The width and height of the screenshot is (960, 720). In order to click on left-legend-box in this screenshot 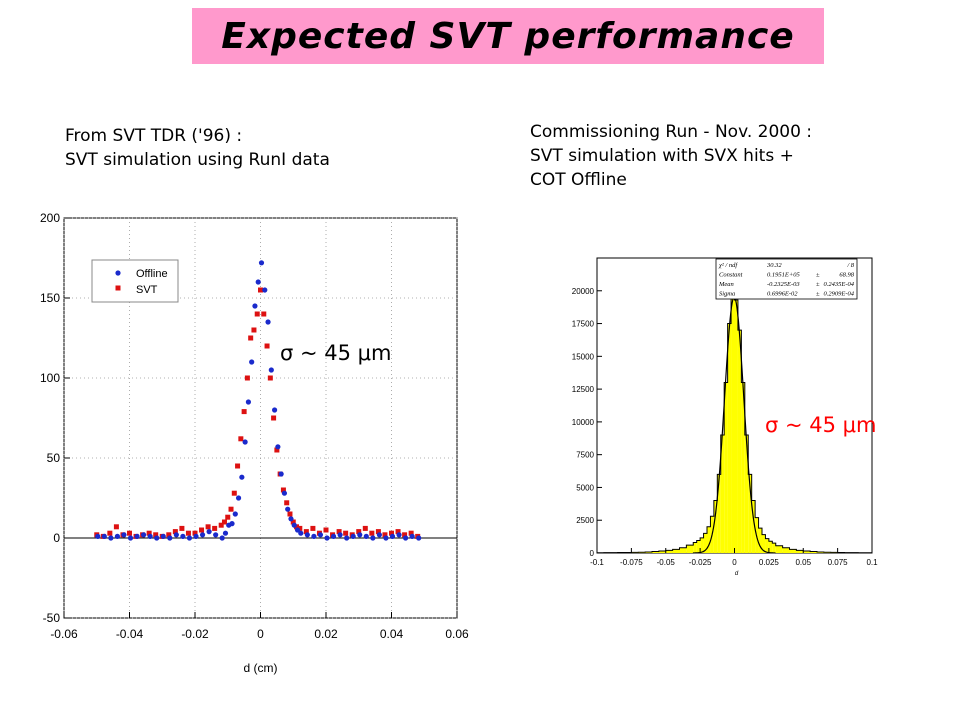, I will do `click(135, 281)`.